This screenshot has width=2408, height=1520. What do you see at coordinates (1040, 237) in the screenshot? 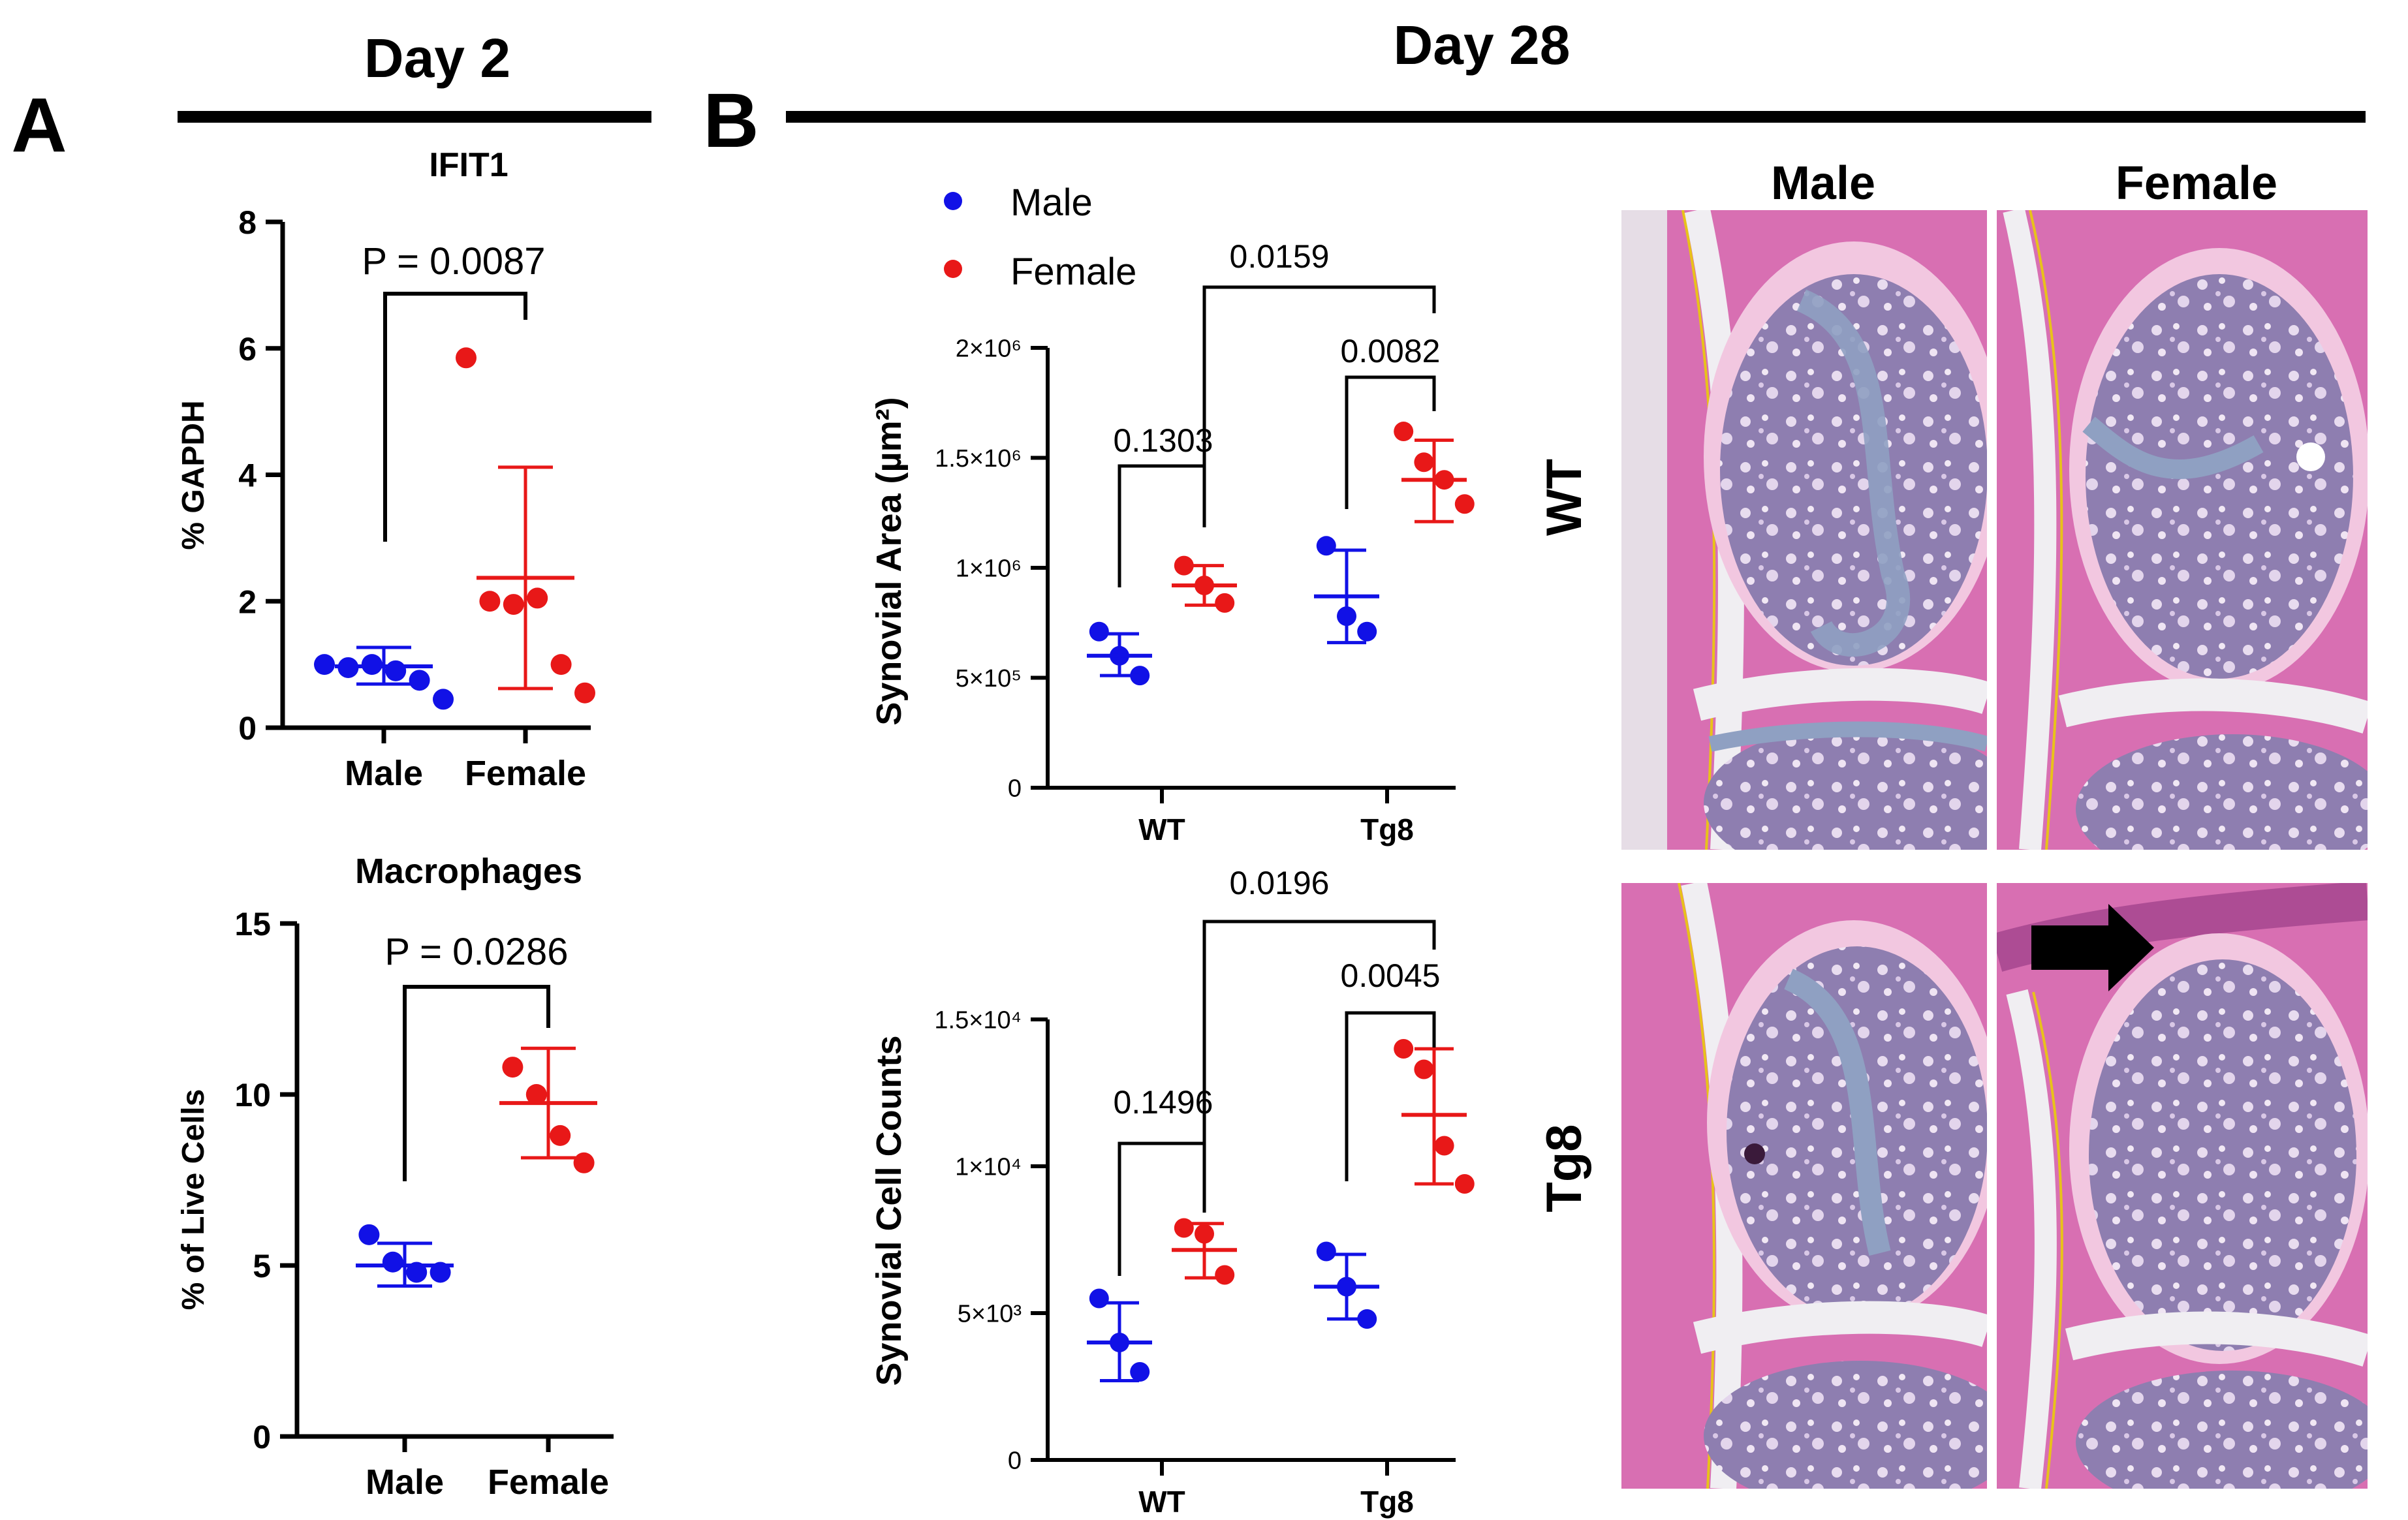
I see `legend: Male Female` at bounding box center [1040, 237].